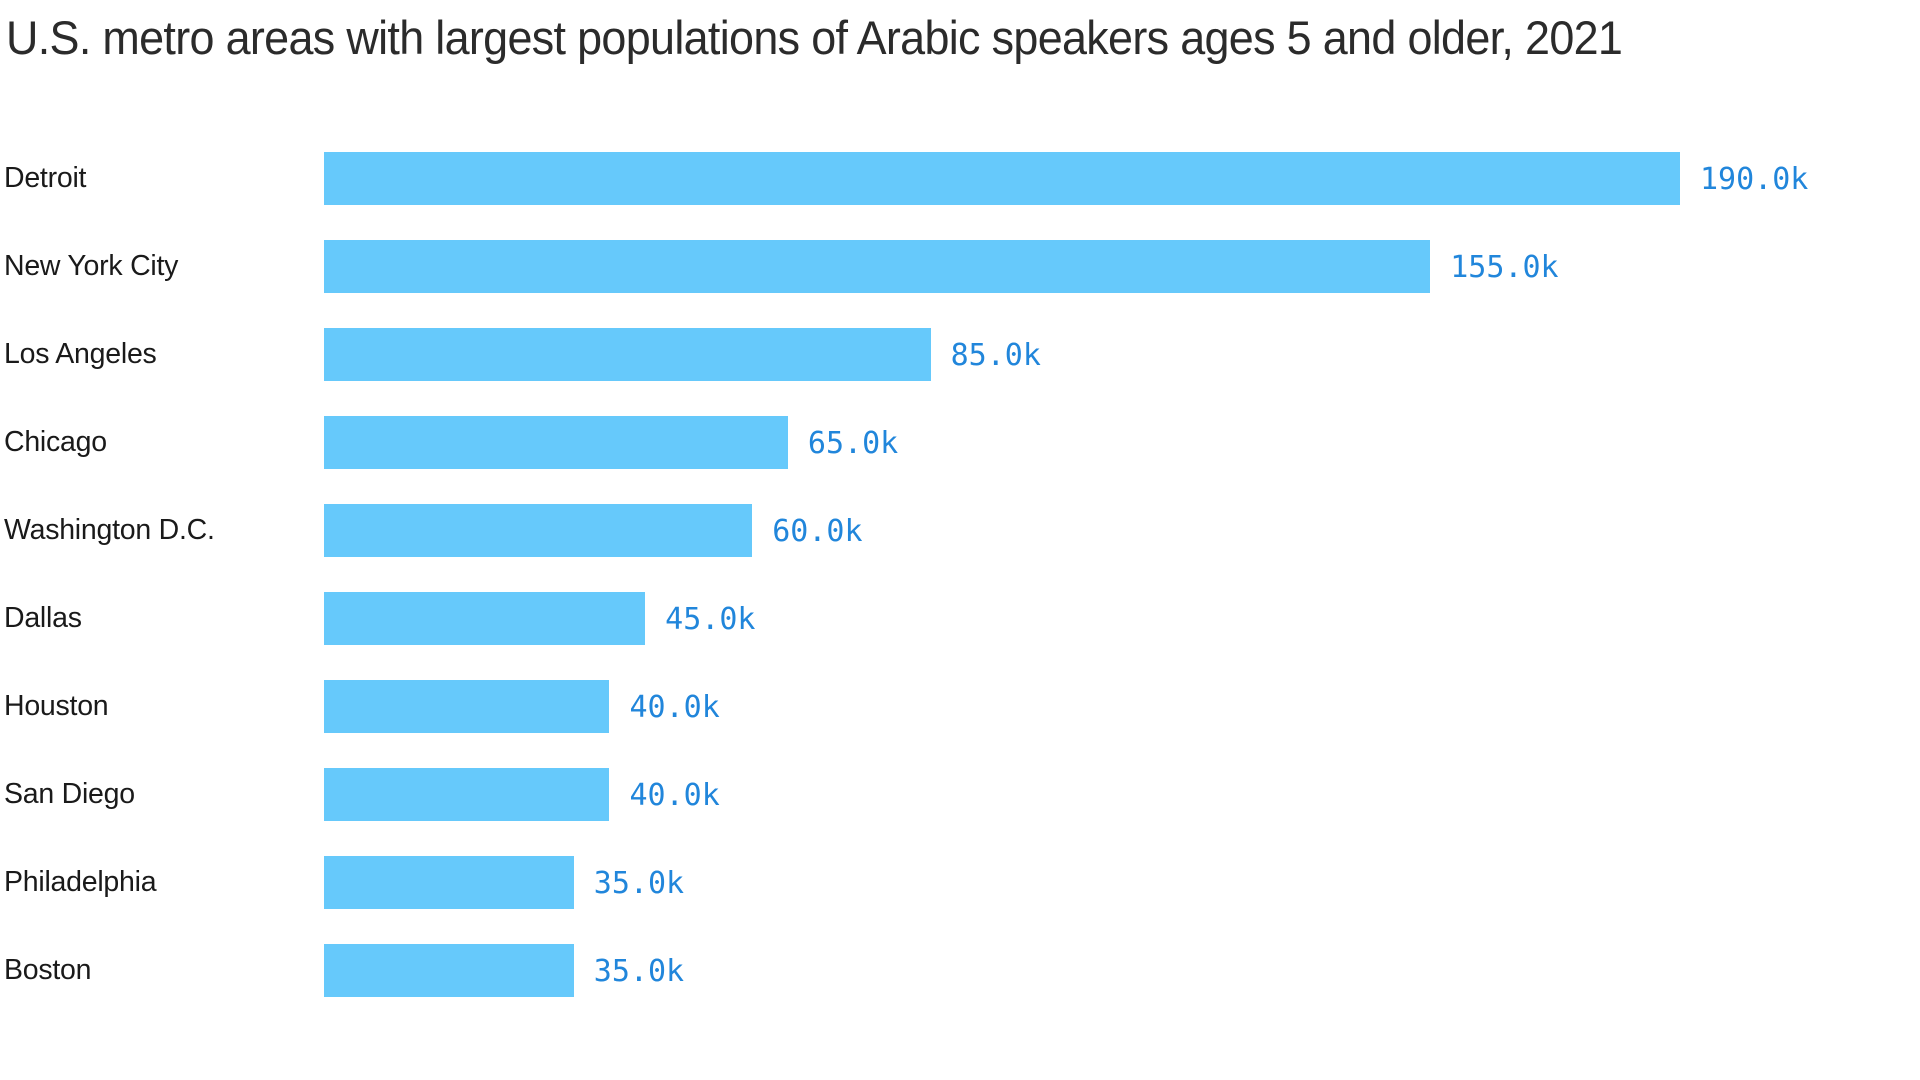  I want to click on table-row: San Diego 40.0k, so click(960, 794).